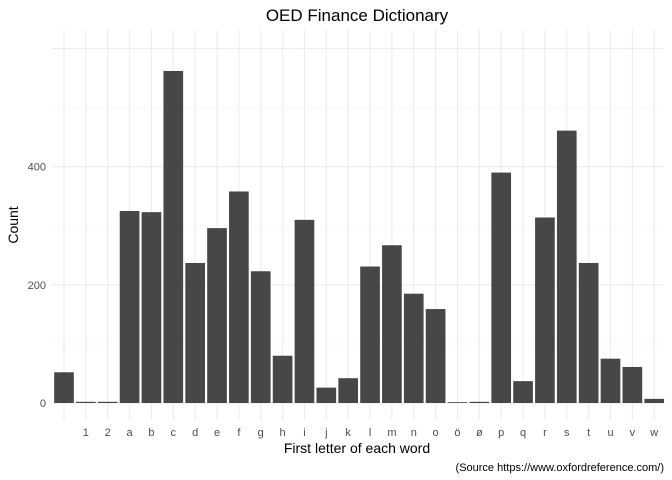 This screenshot has height=480, width=672. What do you see at coordinates (545, 433) in the screenshot?
I see `x-tick-label: r` at bounding box center [545, 433].